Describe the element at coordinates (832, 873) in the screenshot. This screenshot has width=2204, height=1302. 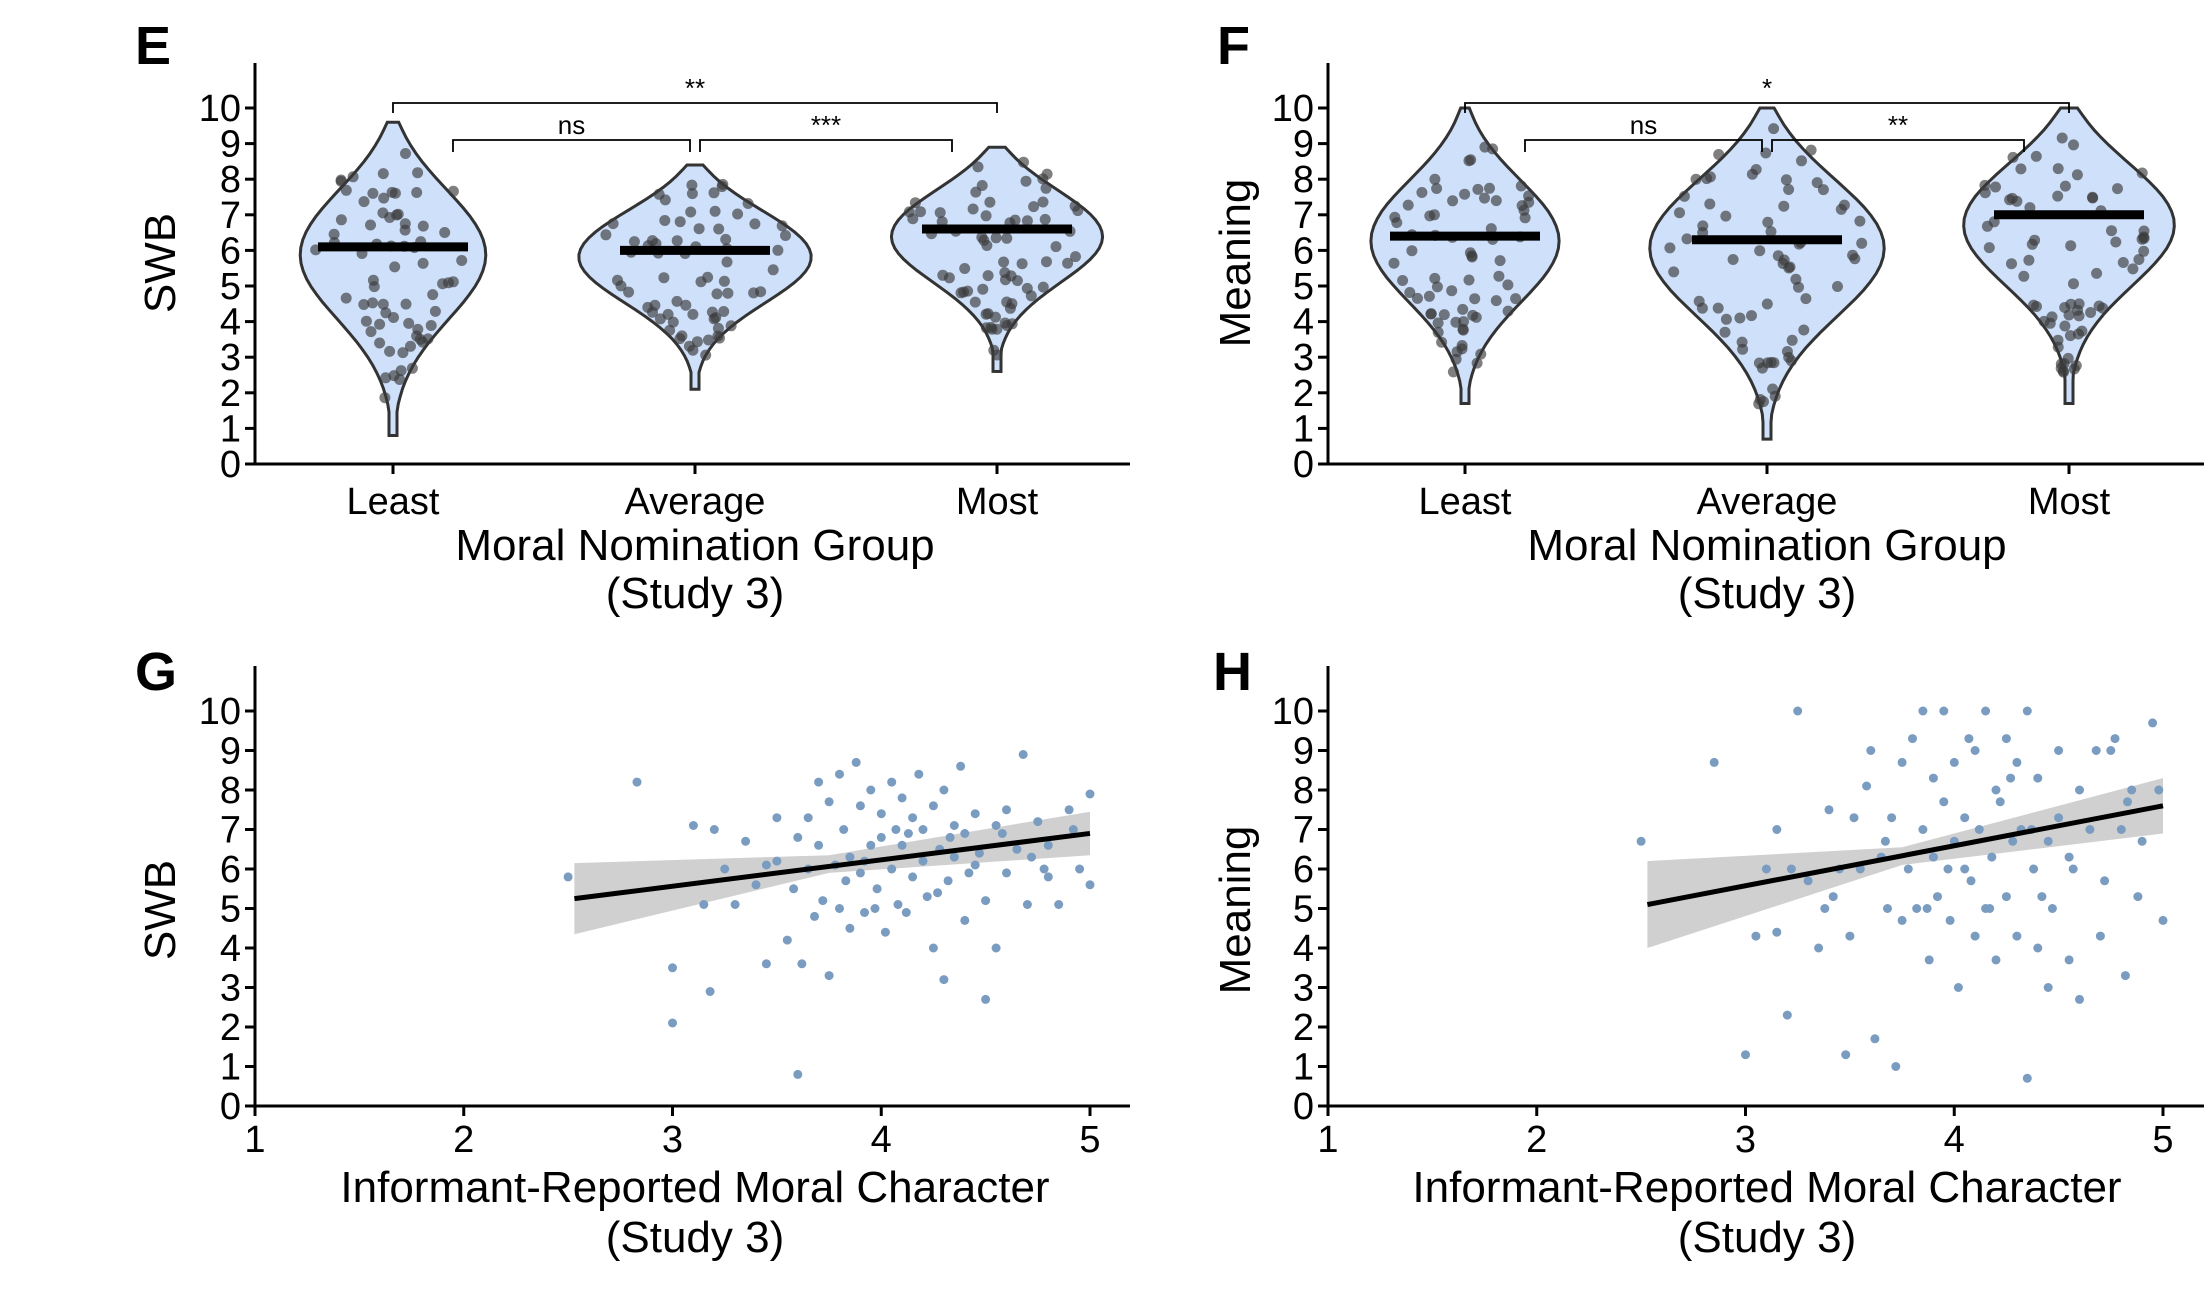
I see `confidence-band` at that location.